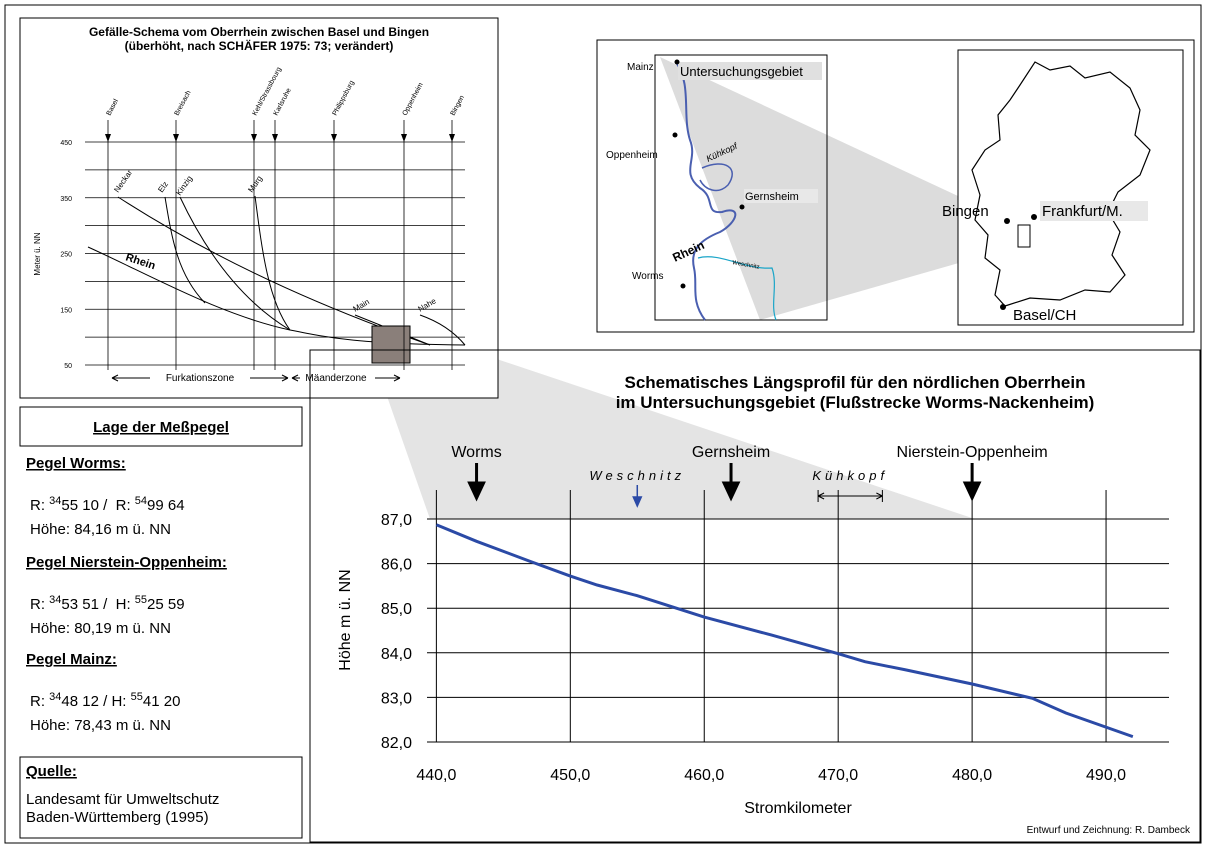 This screenshot has height=848, width=1206. I want to click on x-tick-label: 470,0, so click(838, 775).